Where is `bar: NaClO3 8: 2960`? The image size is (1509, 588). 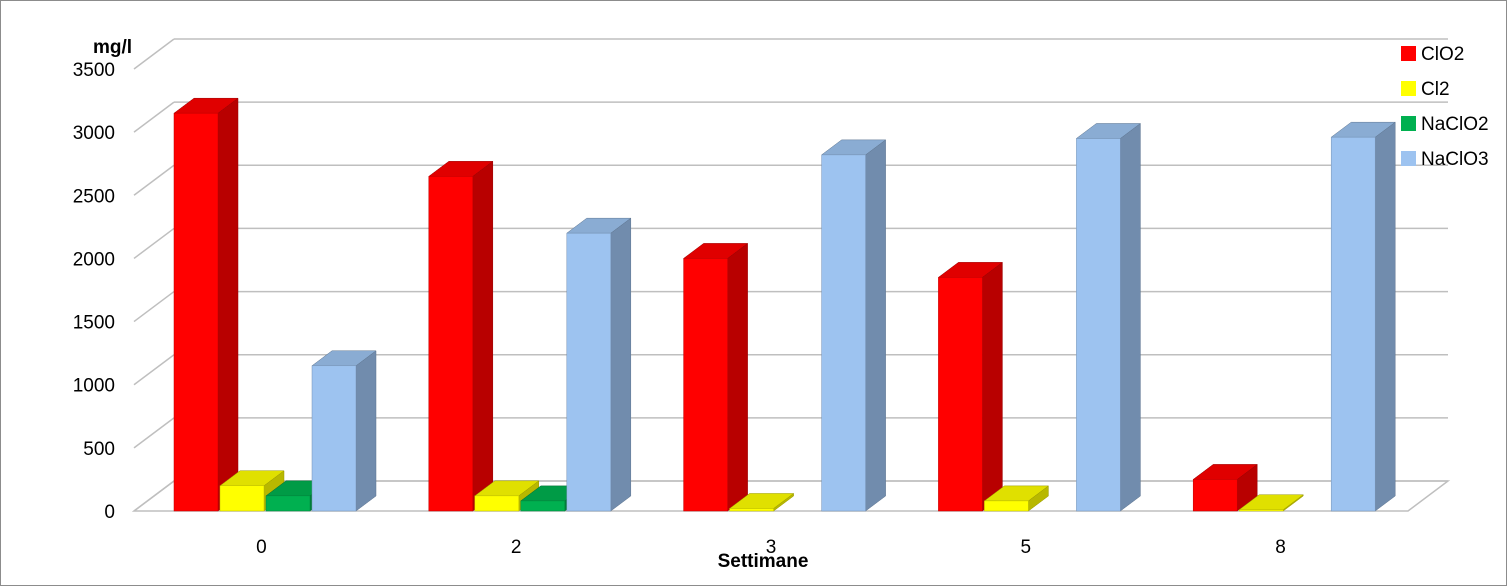 bar: NaClO3 8: 2960 is located at coordinates (1363, 316).